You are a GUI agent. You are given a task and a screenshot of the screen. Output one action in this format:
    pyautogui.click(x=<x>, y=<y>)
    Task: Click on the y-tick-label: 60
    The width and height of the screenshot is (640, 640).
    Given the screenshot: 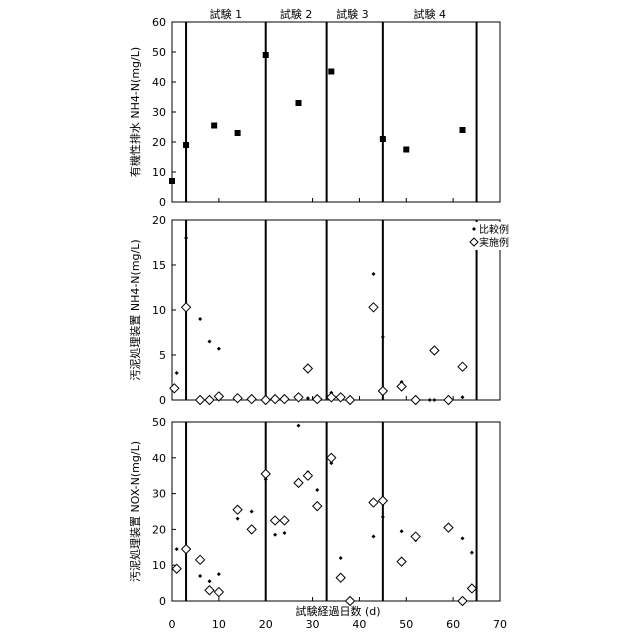 What is the action you would take?
    pyautogui.click(x=159, y=22)
    